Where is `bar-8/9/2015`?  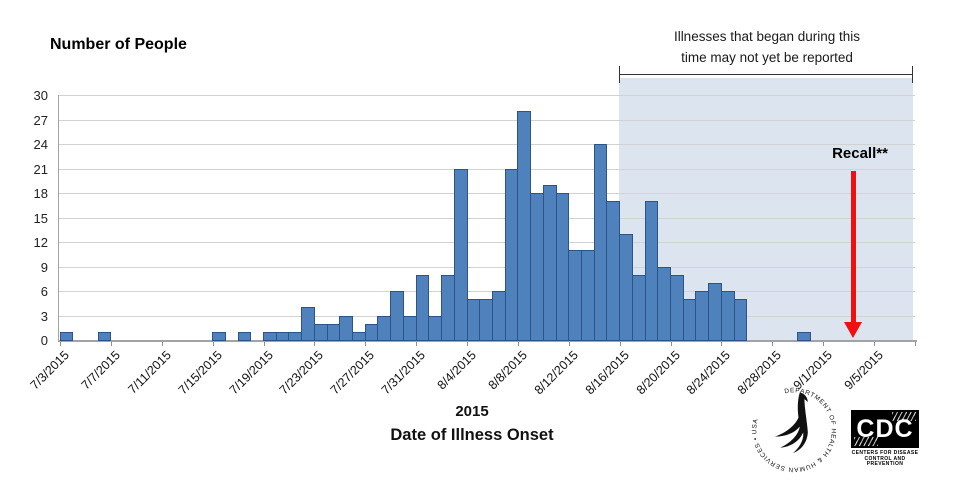
bar-8/9/2015 is located at coordinates (537, 267).